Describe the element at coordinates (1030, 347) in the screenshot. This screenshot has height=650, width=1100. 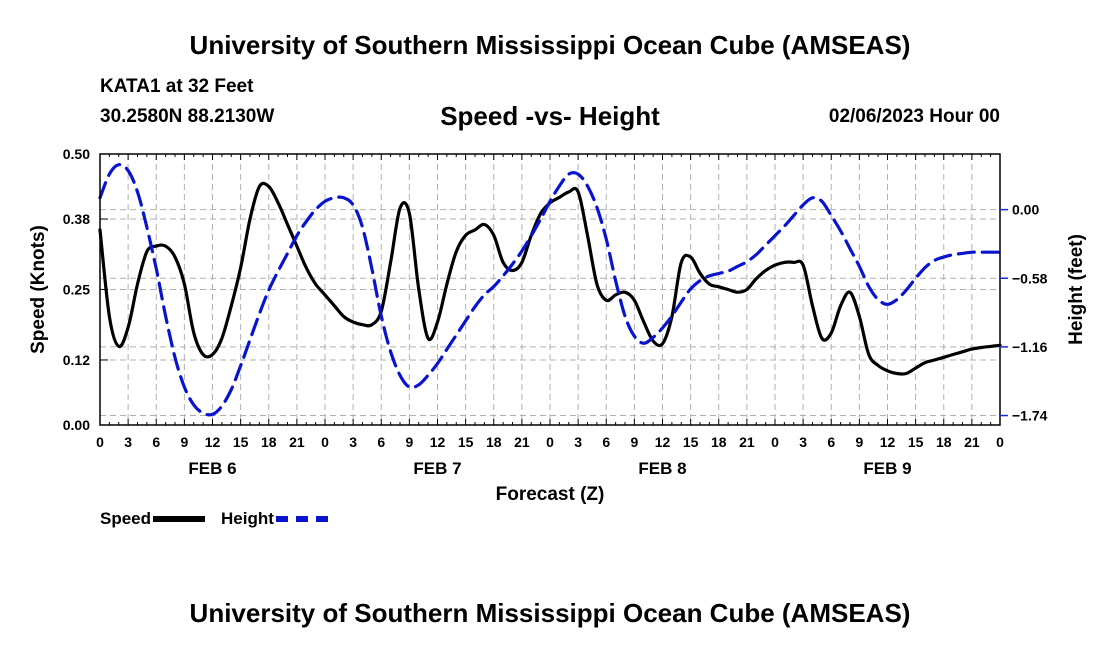
I see `y-right-tick-label: −1.16` at that location.